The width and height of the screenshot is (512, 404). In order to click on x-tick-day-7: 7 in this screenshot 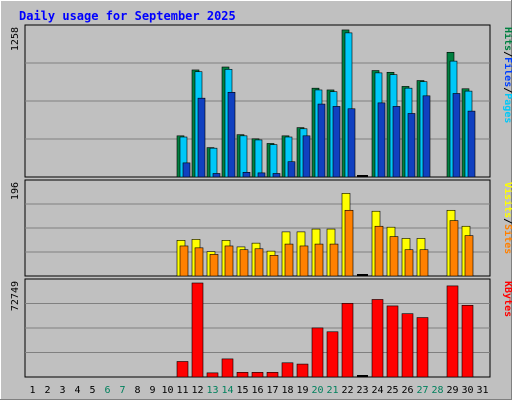, I will do `click(122, 390)`.